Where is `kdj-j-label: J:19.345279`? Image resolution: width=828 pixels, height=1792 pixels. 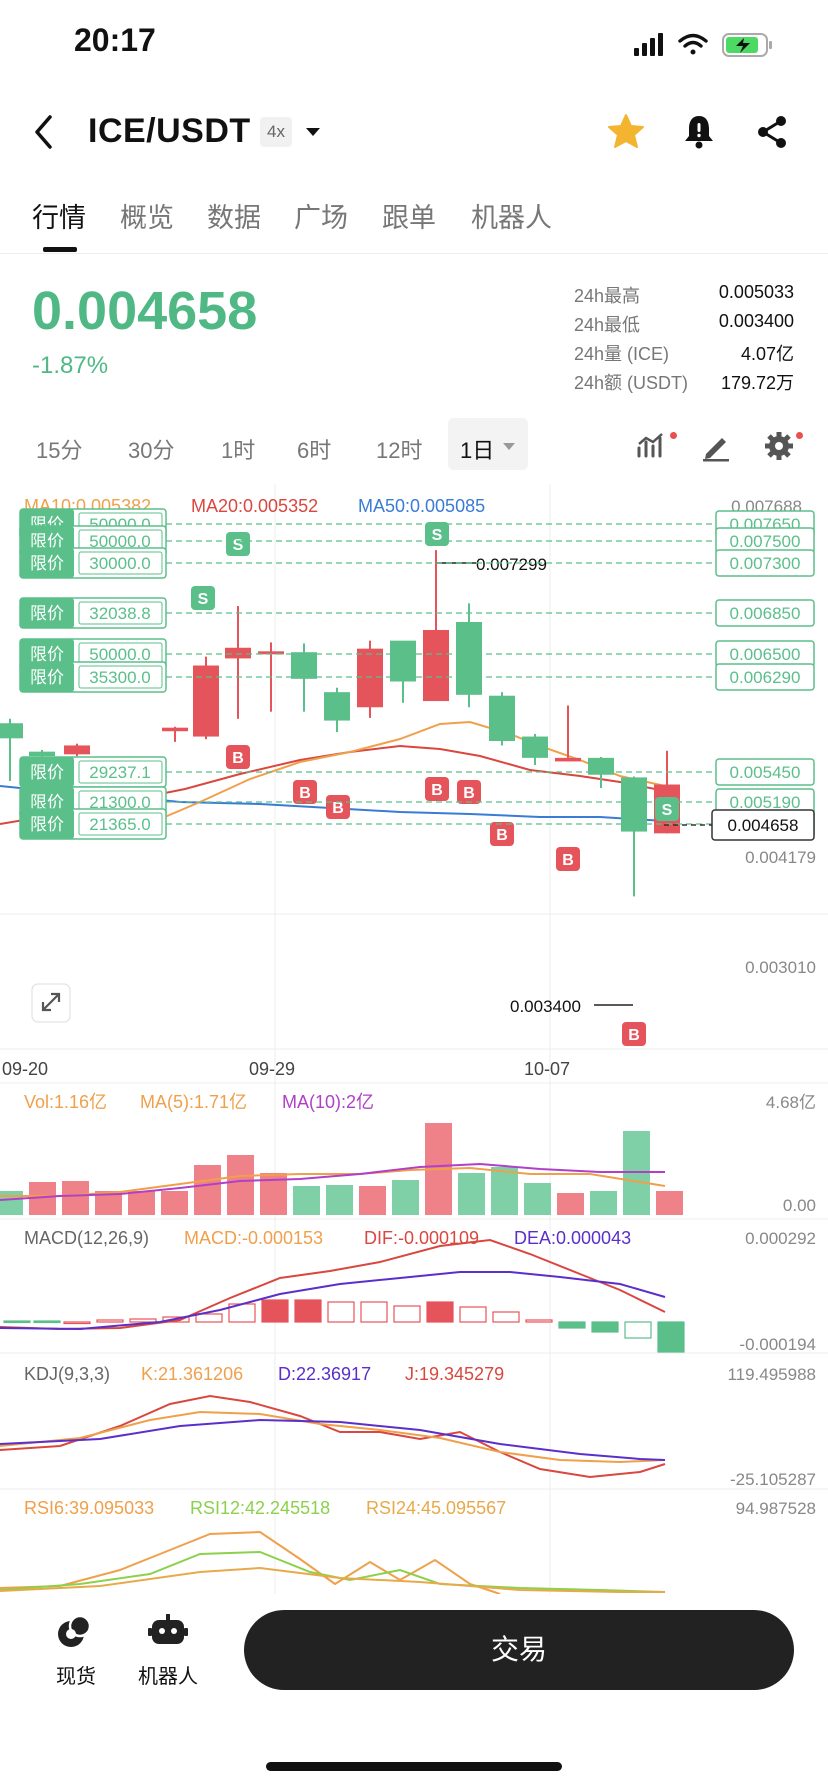 kdj-j-label: J:19.345279 is located at coordinates (454, 1374).